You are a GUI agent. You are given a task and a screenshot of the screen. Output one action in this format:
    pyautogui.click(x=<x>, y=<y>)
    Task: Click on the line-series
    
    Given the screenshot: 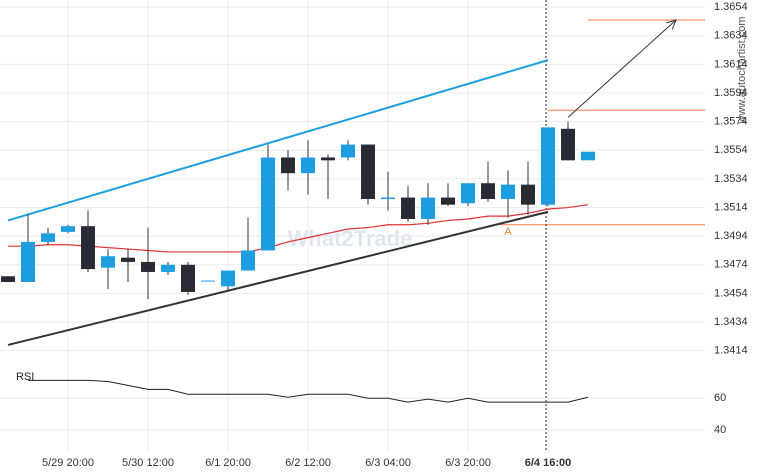 What is the action you would take?
    pyautogui.click(x=308, y=391)
    